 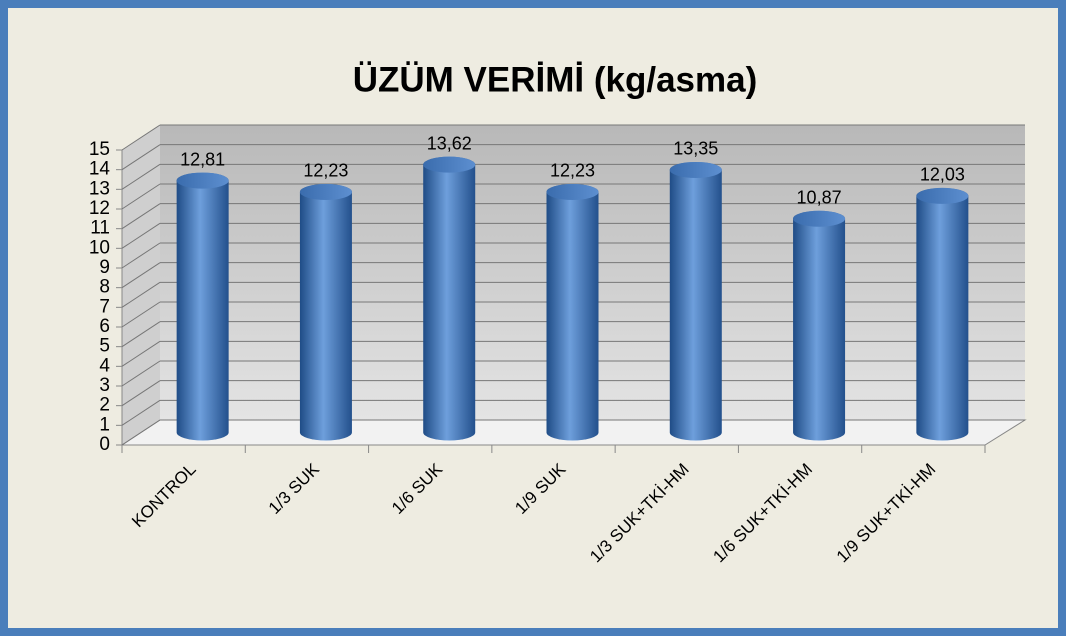 What do you see at coordinates (99, 208) in the screenshot?
I see `y-tick-label: 12` at bounding box center [99, 208].